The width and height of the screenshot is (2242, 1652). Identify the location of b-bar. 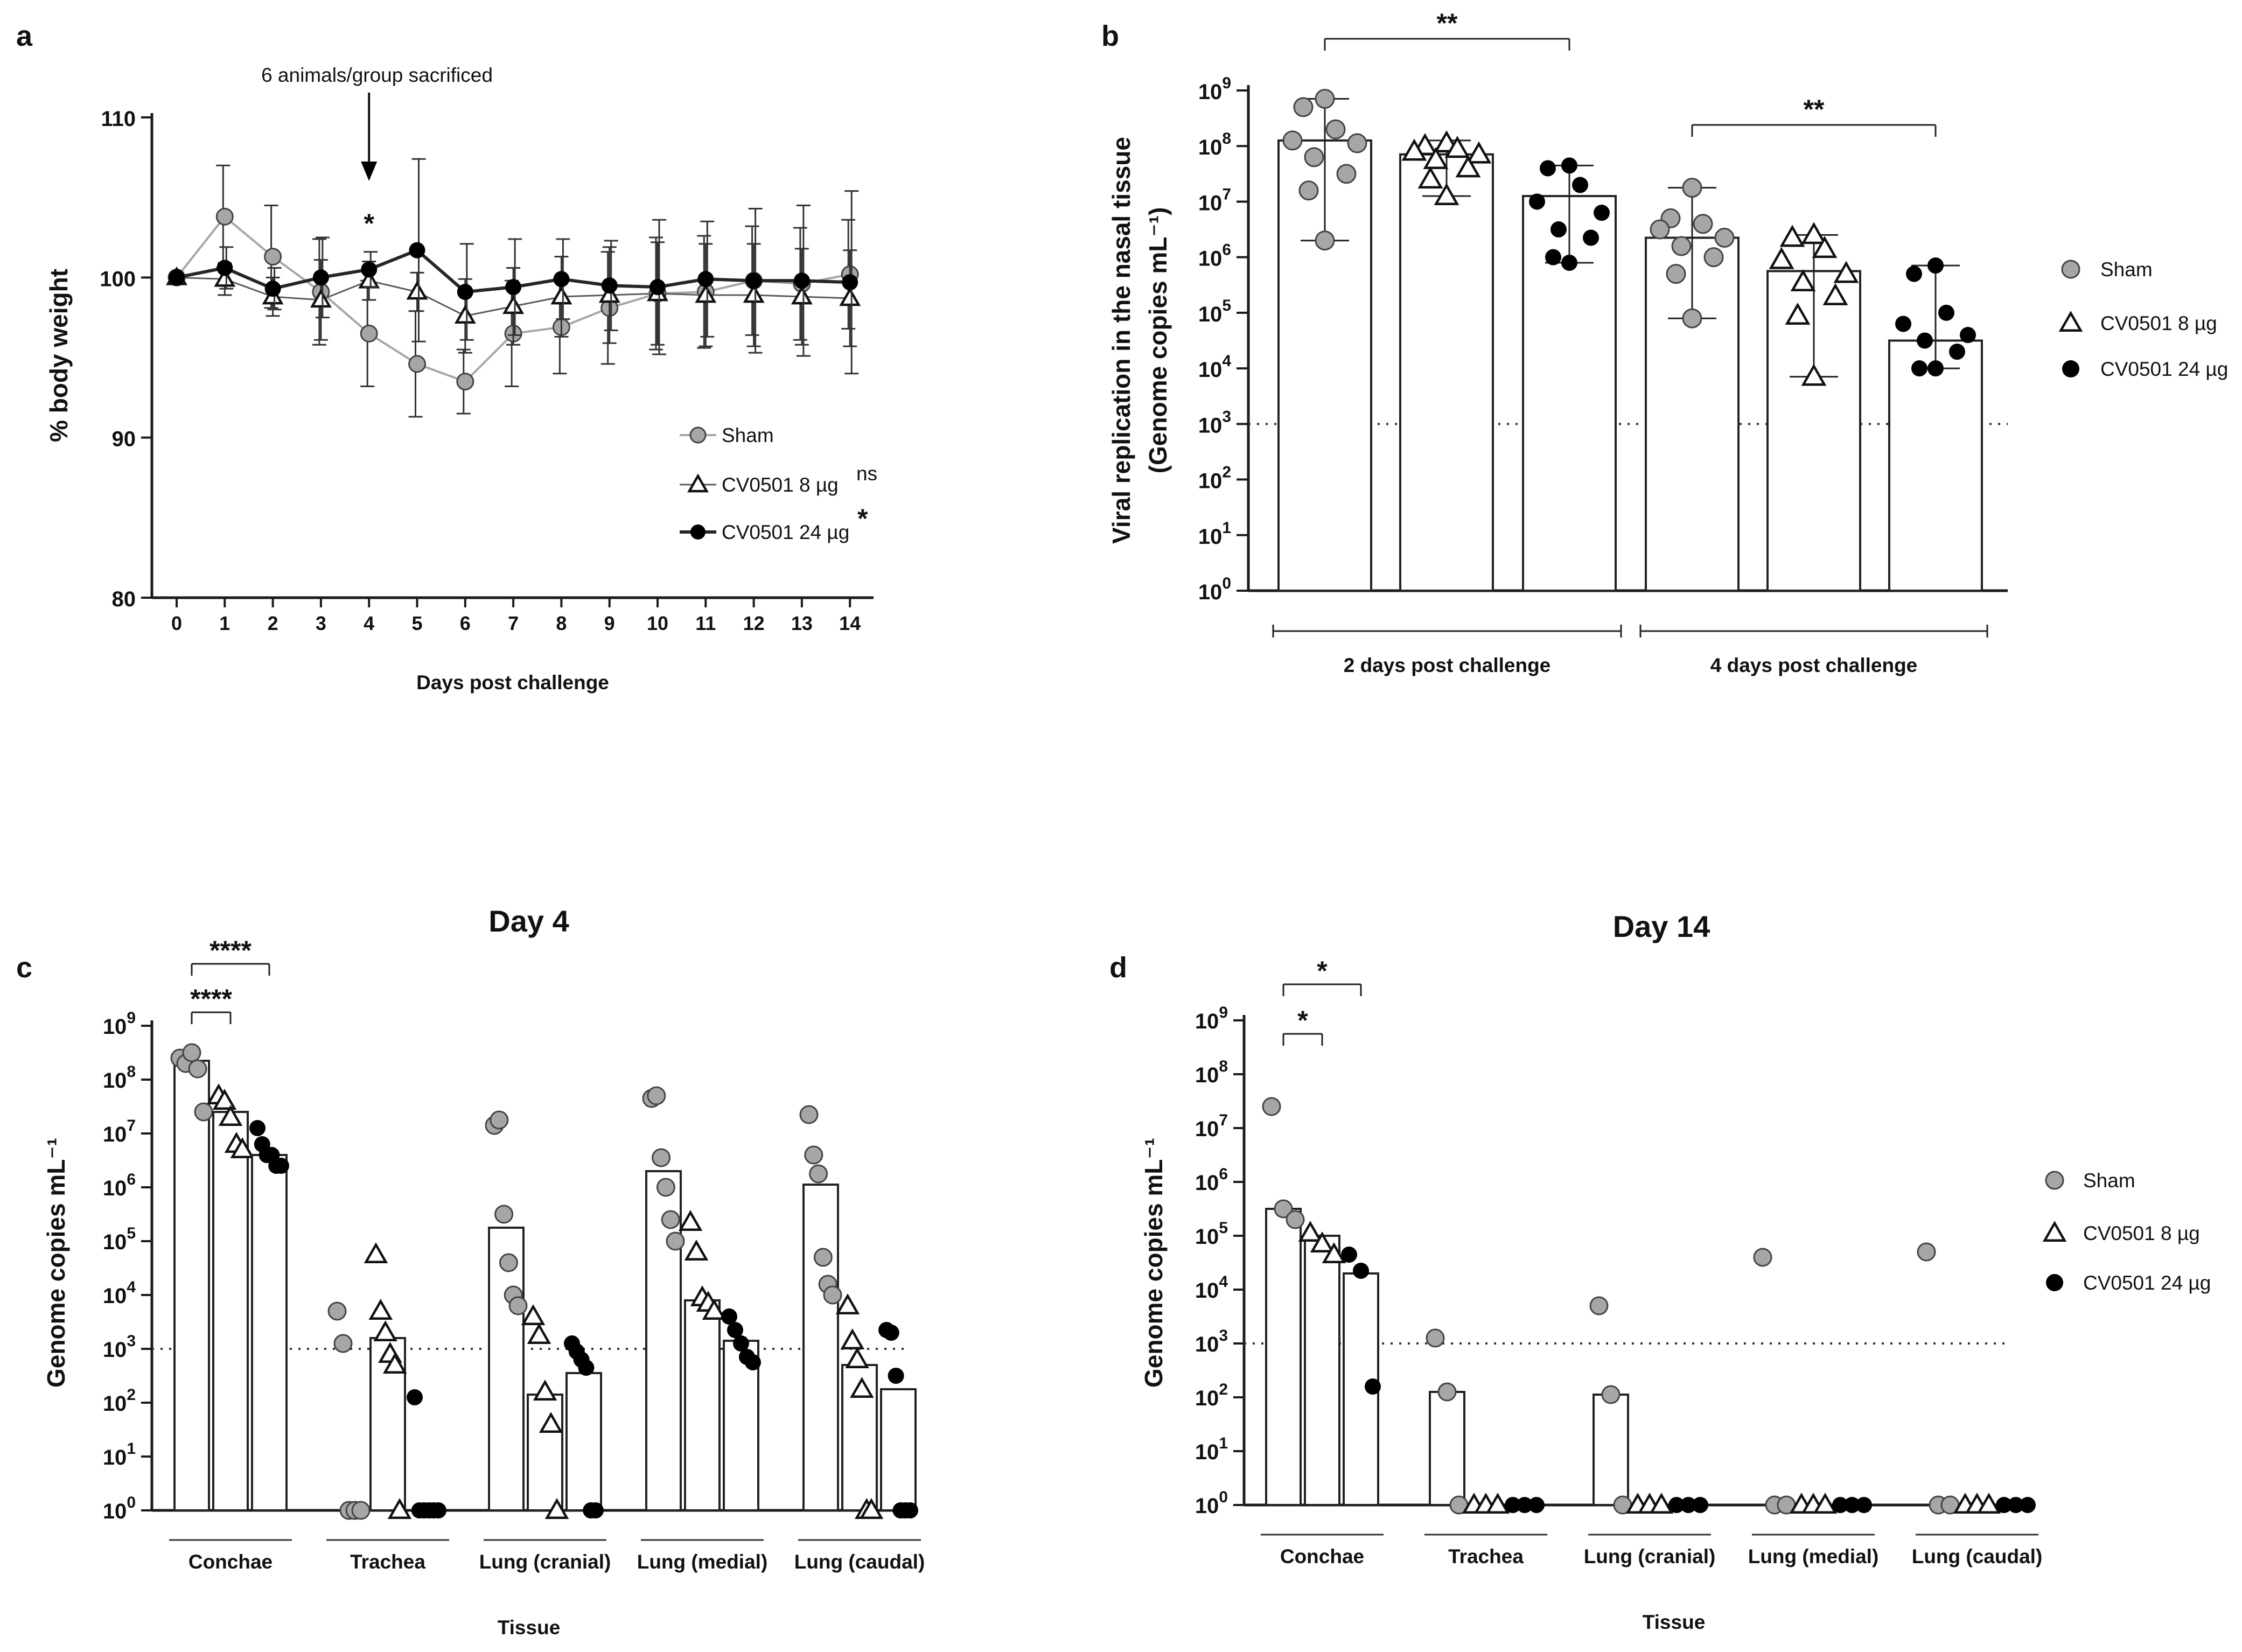
(1446, 372).